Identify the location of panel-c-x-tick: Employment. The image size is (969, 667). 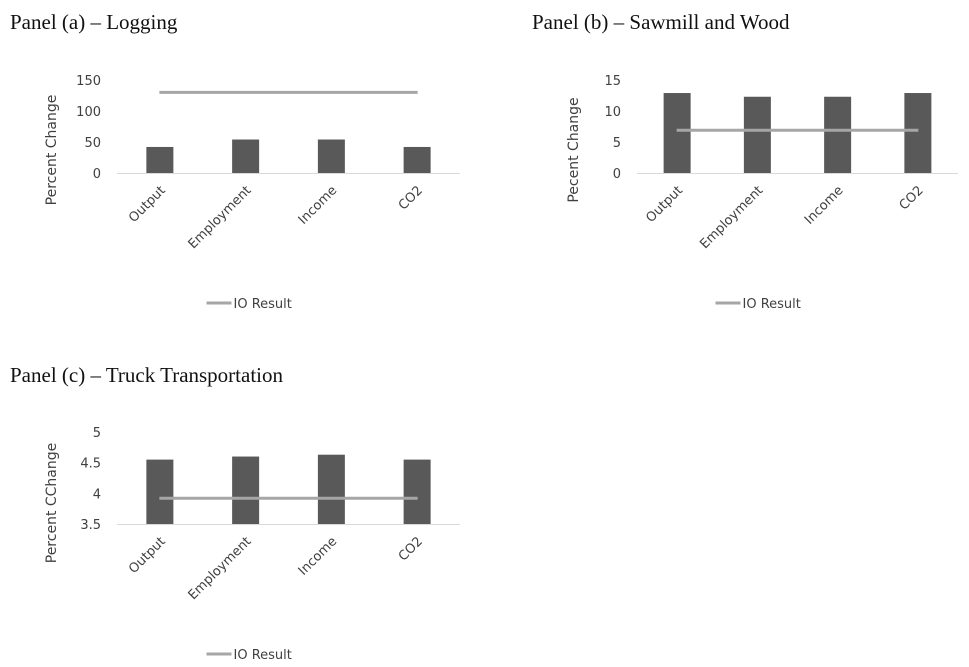
(220, 568).